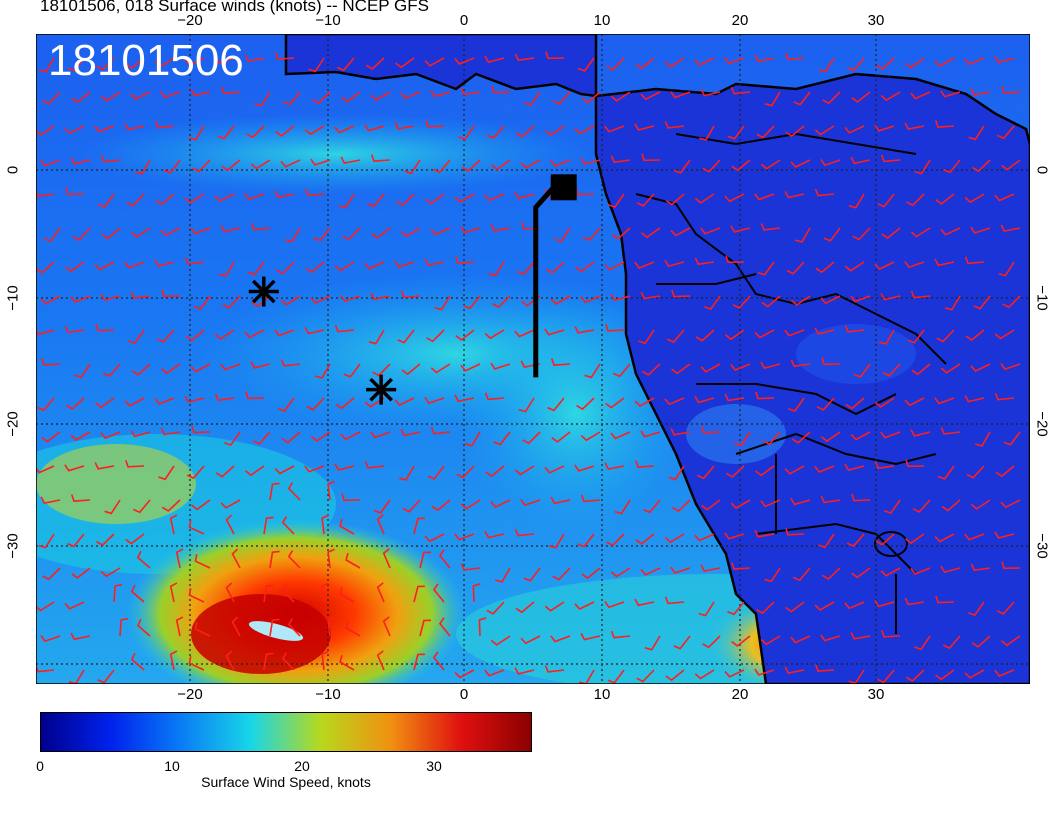 This screenshot has width=1056, height=816. What do you see at coordinates (190, 694) in the screenshot?
I see `lon-tick-bottom: −20` at bounding box center [190, 694].